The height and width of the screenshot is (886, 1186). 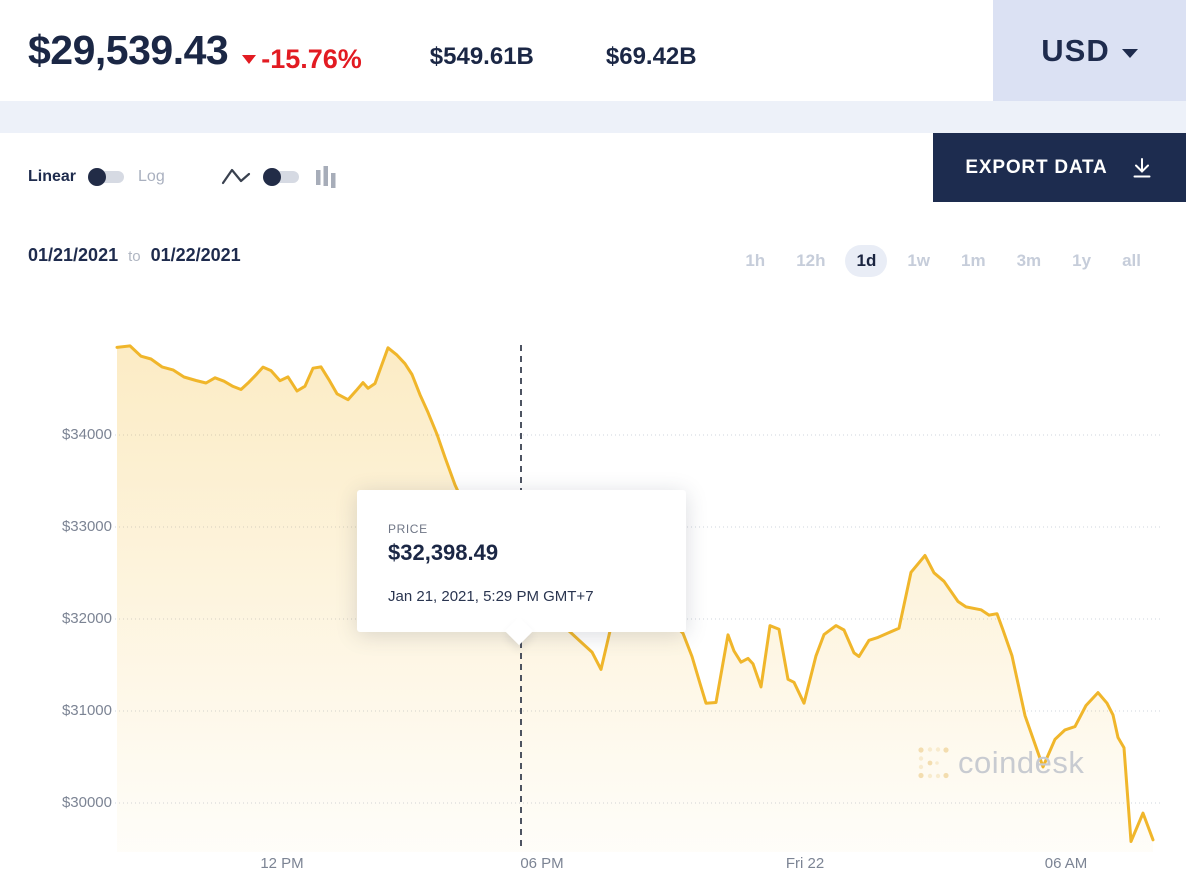 I want to click on x-axis-label: 12 PM, so click(x=282, y=863).